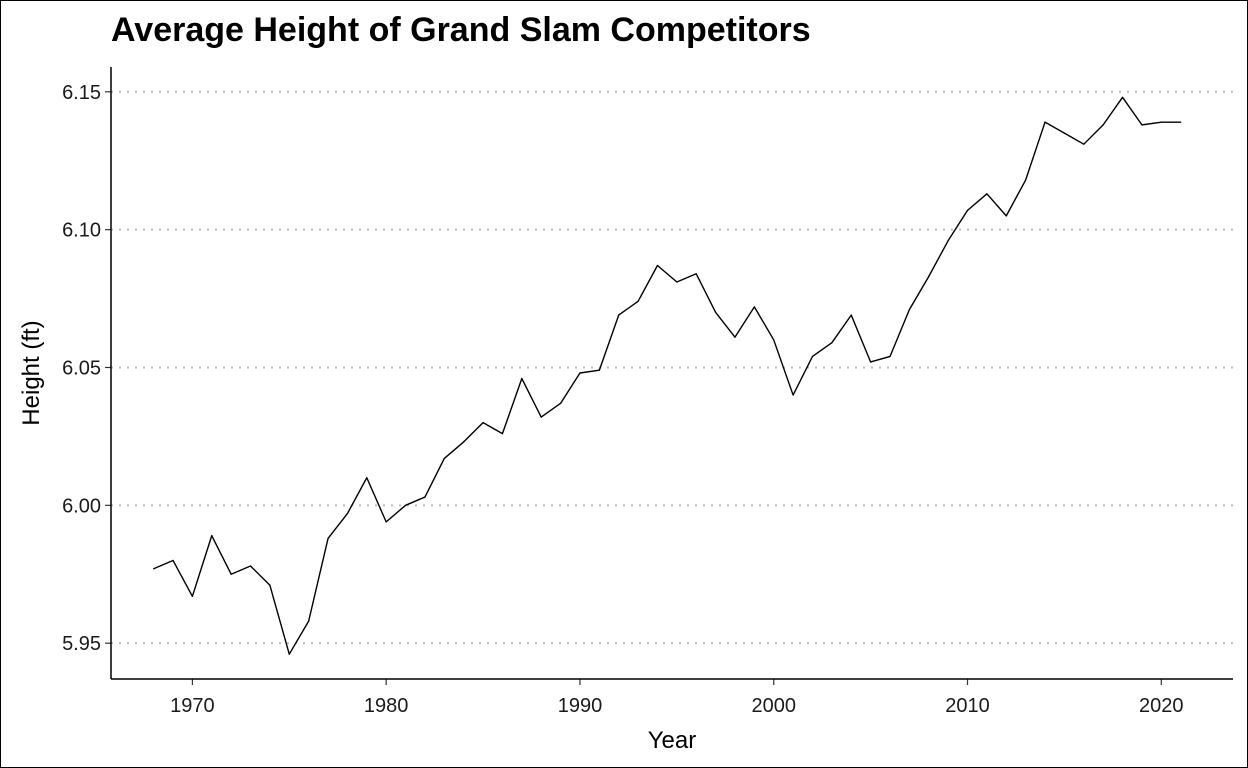 The width and height of the screenshot is (1248, 768). I want to click on y-tick-label: 6.15, so click(81, 93).